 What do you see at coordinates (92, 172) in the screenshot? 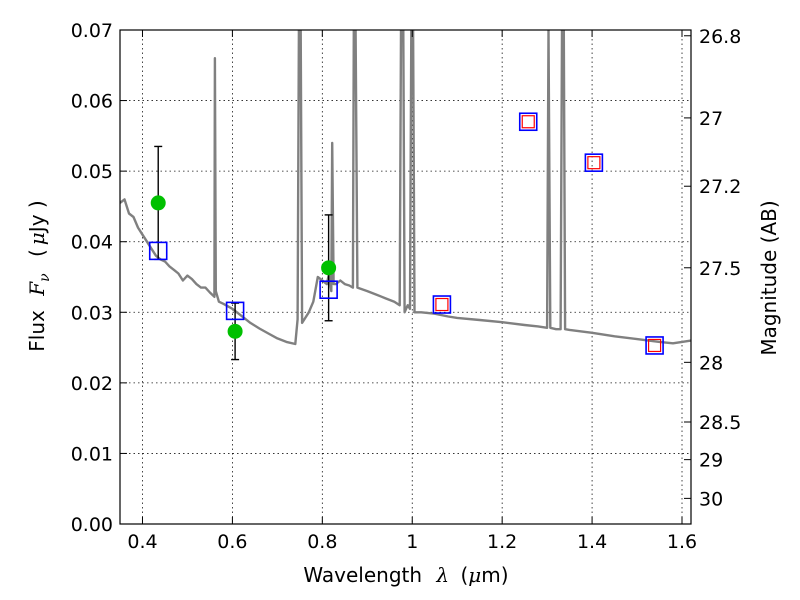
I see `y-tick-label: 0.05` at bounding box center [92, 172].